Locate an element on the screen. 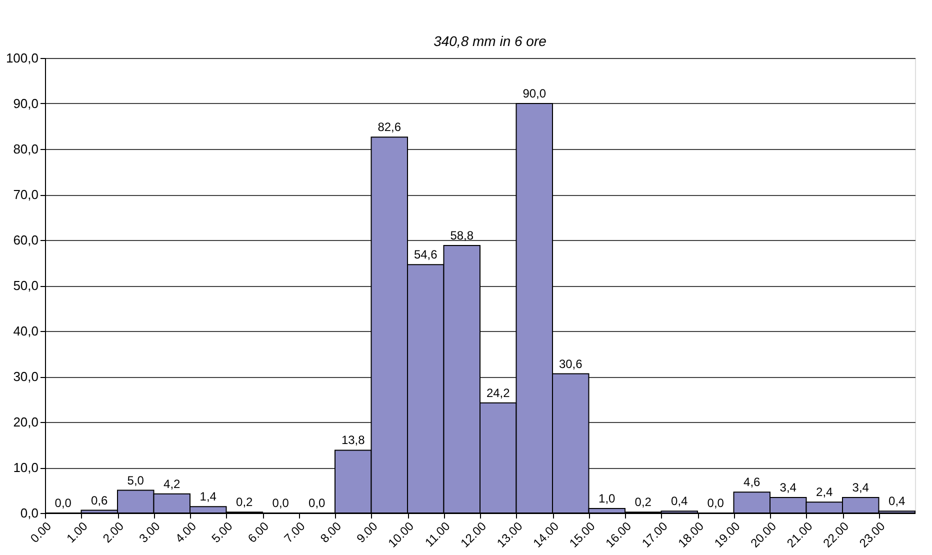 The height and width of the screenshot is (555, 932). y-tick-label: 70,0 is located at coordinates (25, 194).